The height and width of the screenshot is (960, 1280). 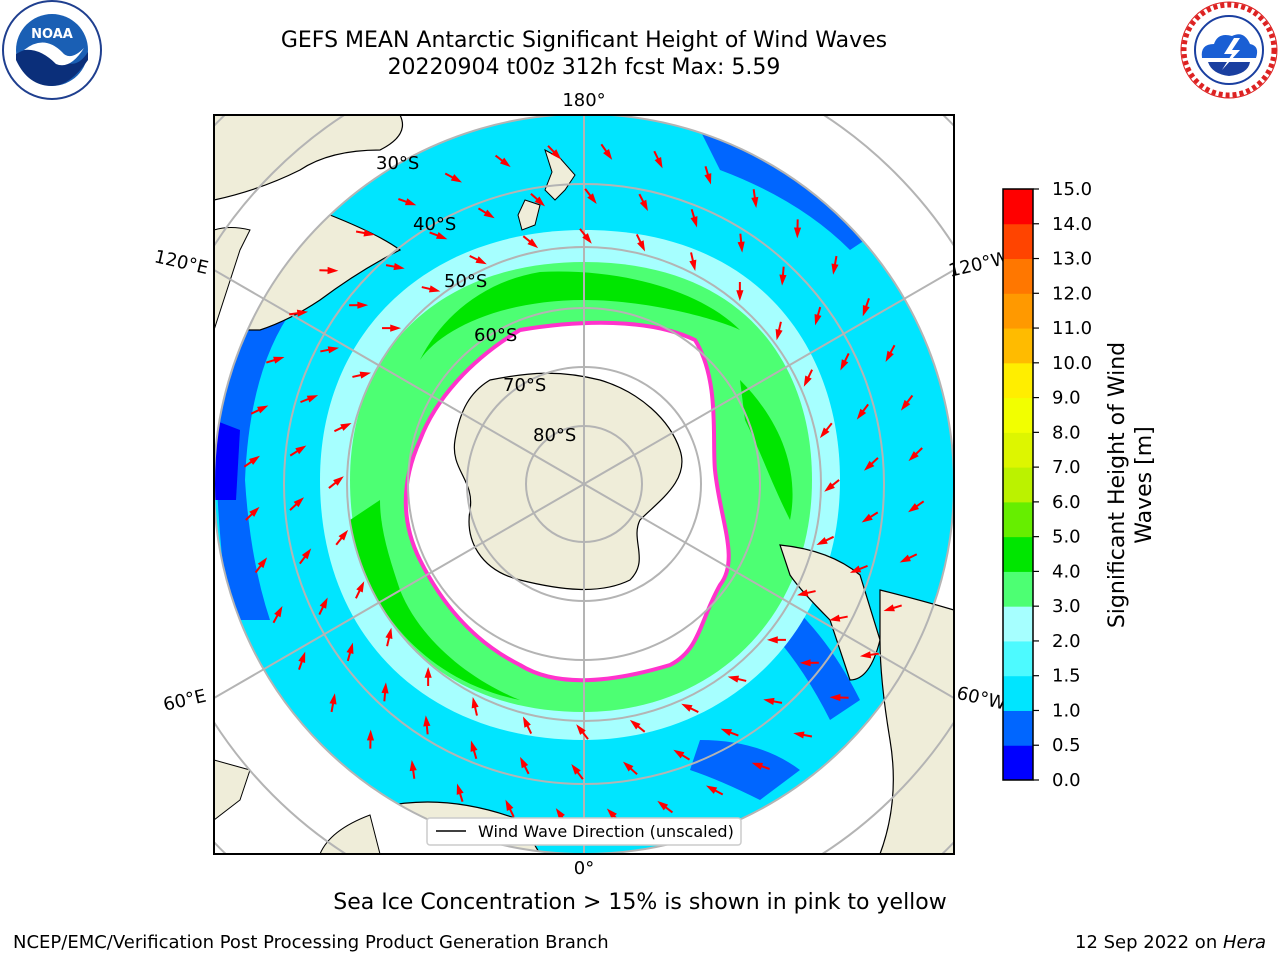 I want to click on colorbar-frame, so click(x=1018, y=484).